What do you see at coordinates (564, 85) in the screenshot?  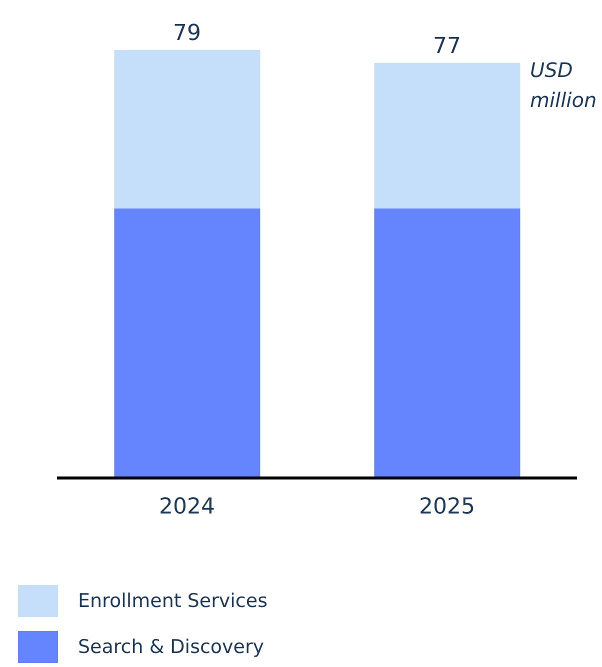 I see `annotation: USD million` at bounding box center [564, 85].